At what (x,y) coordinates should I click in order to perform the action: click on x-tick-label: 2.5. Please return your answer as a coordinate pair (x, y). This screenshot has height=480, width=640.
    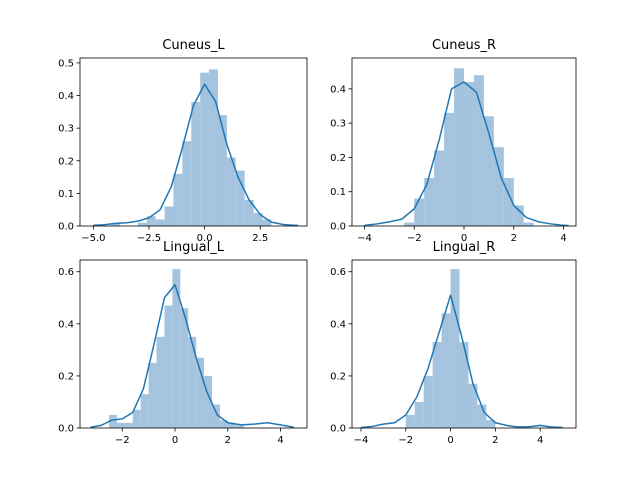
    Looking at the image, I should click on (260, 238).